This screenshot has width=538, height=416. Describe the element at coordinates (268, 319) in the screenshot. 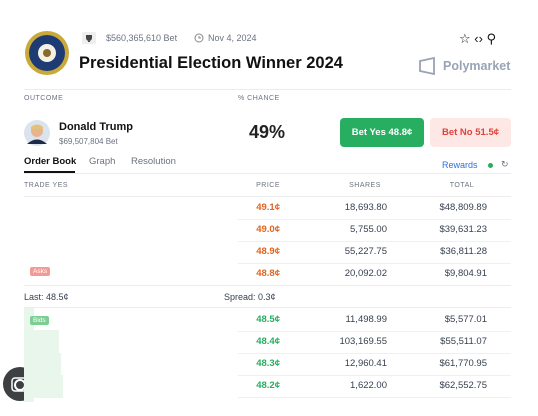

I see `price: 48.5¢` at that location.